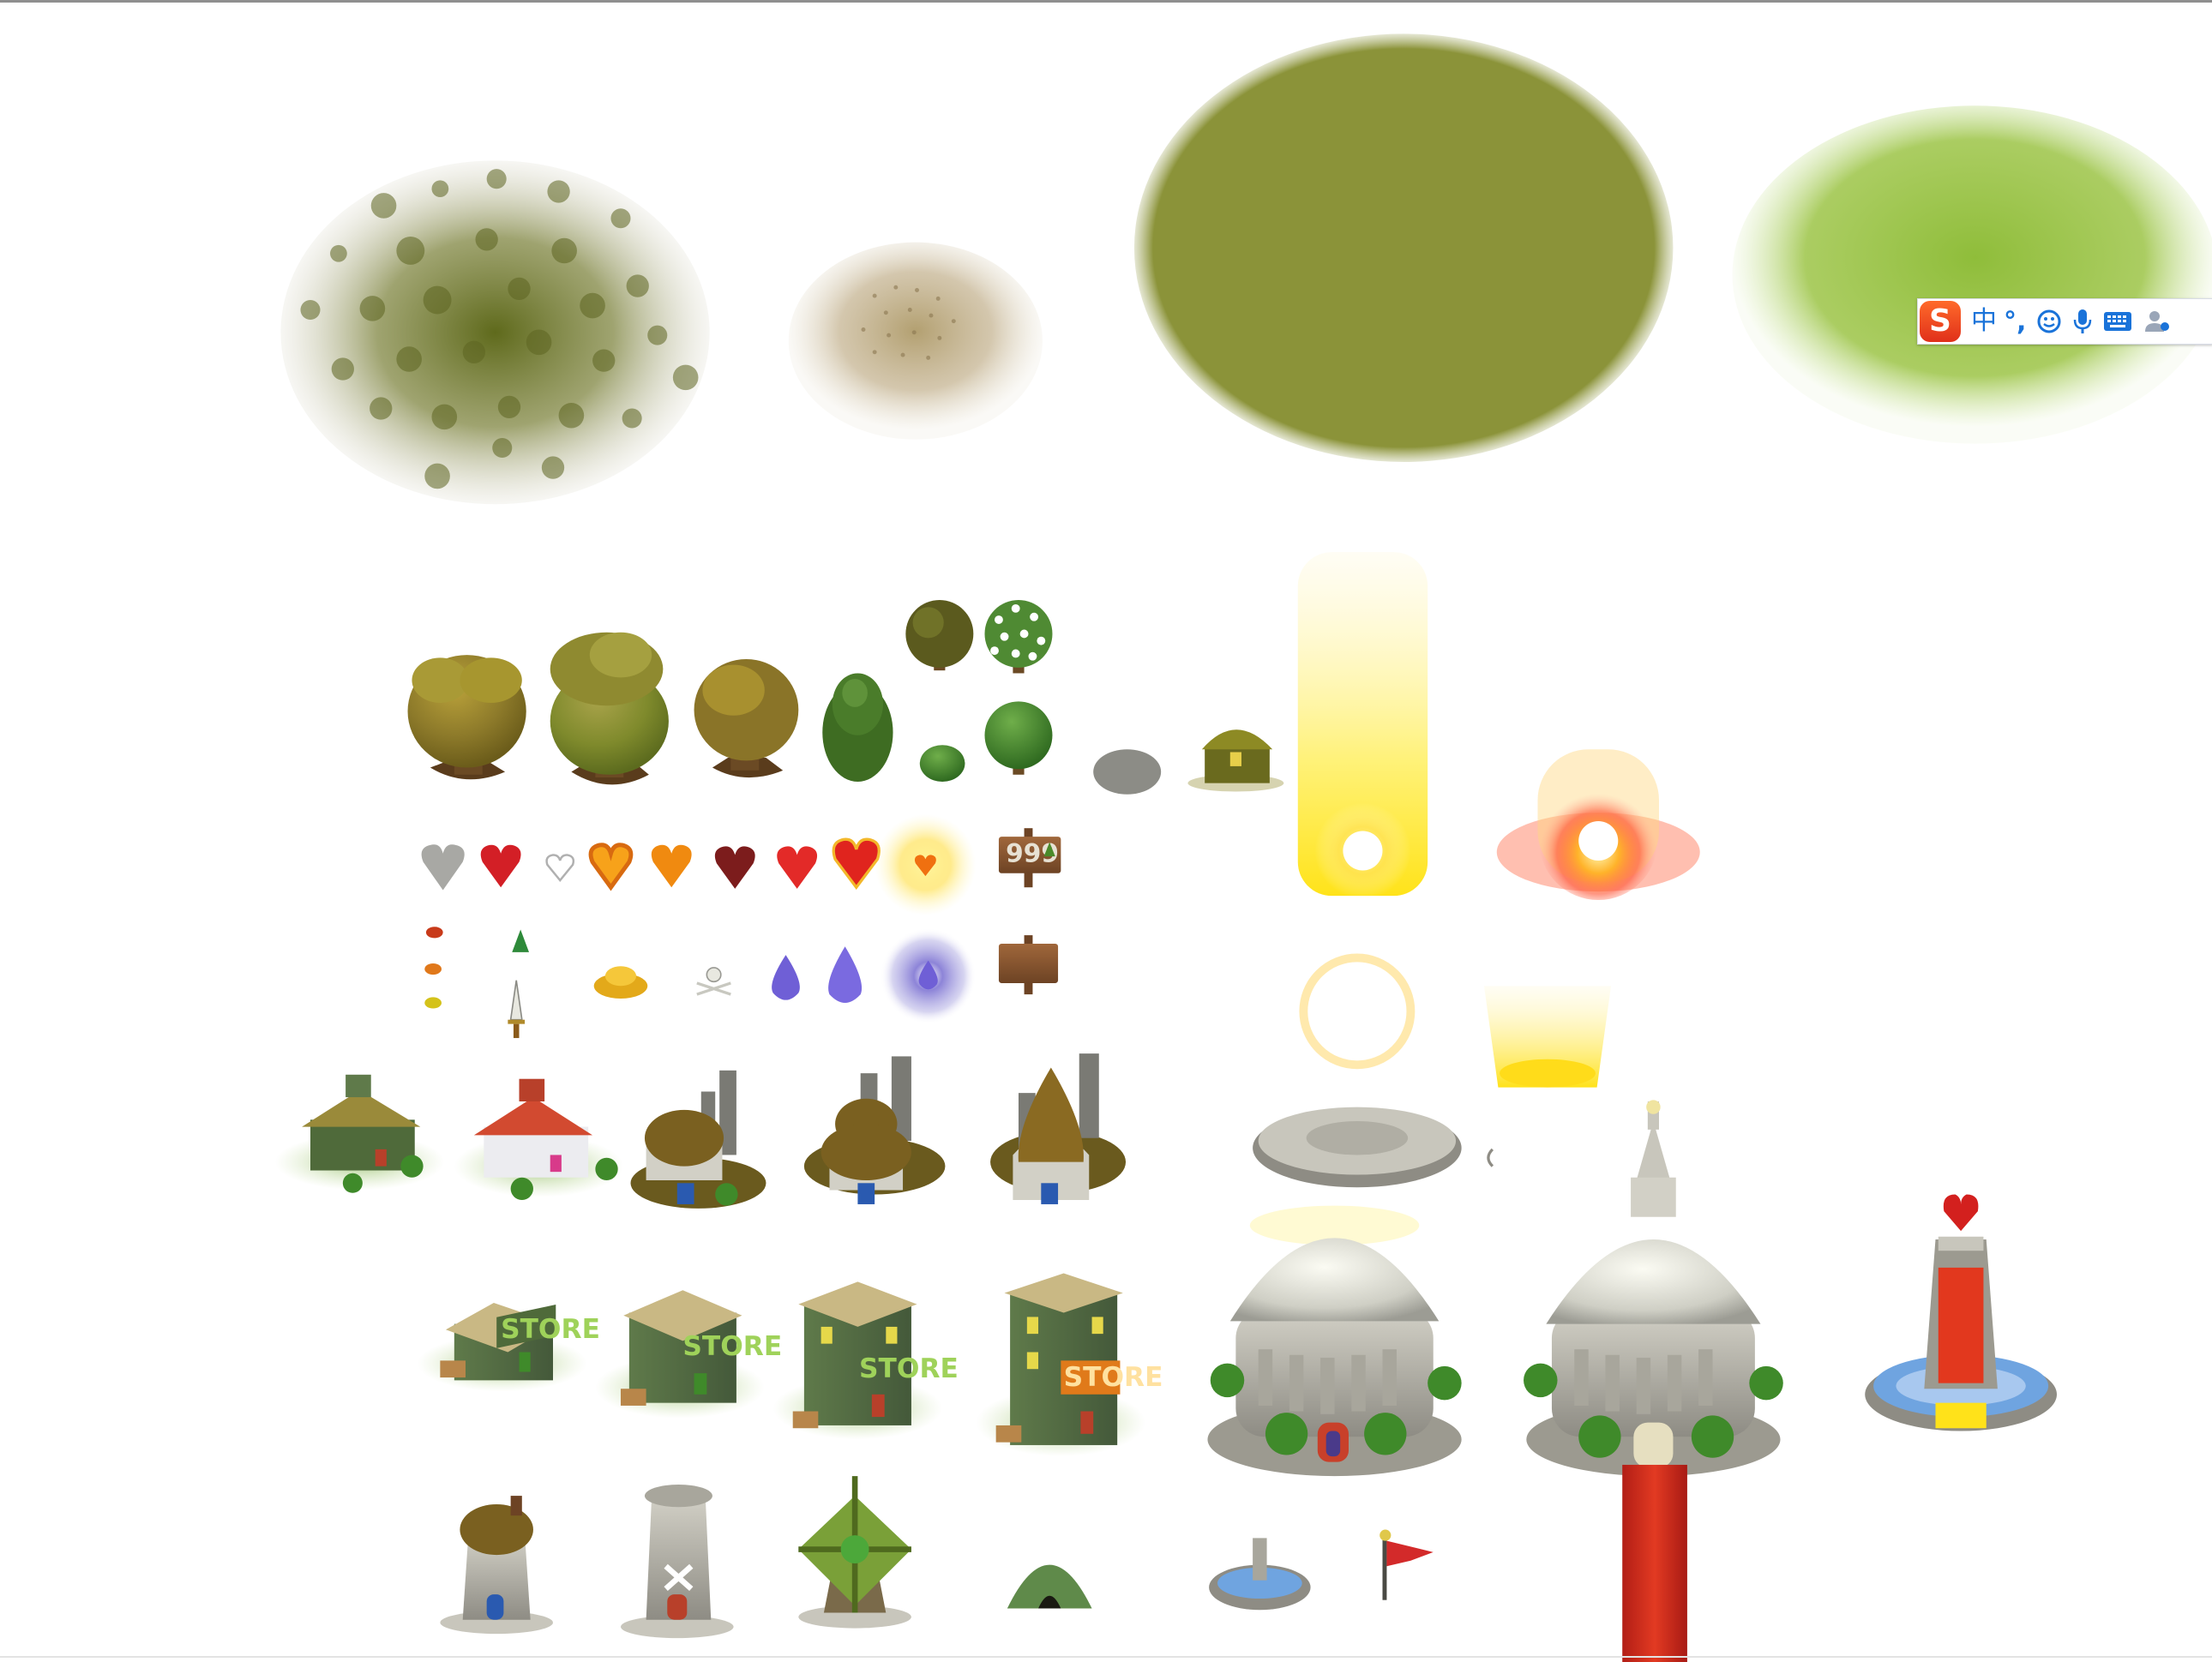  Describe the element at coordinates (1106, 1) in the screenshot. I see `window-top-border` at that location.